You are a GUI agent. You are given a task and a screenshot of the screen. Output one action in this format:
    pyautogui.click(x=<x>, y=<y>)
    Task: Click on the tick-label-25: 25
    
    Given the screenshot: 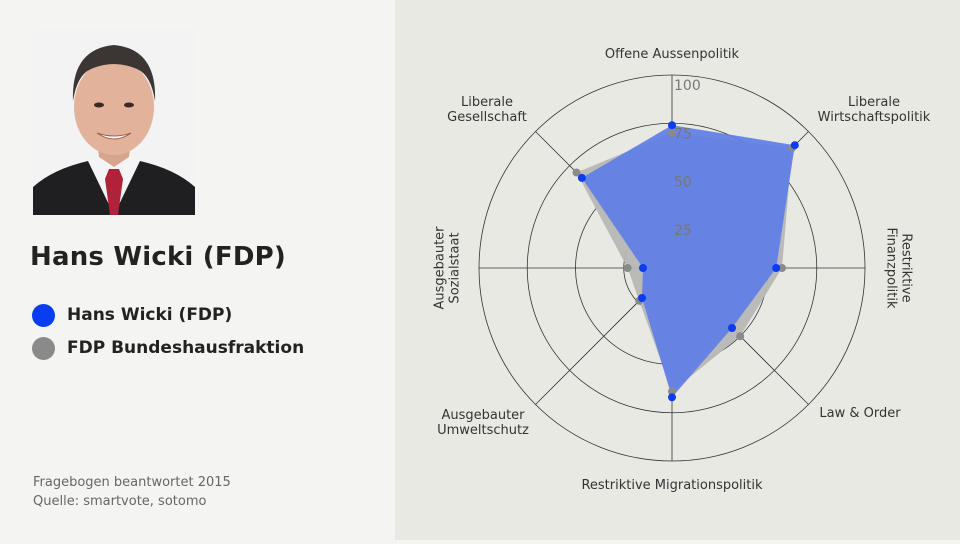 What is the action you would take?
    pyautogui.click(x=683, y=231)
    